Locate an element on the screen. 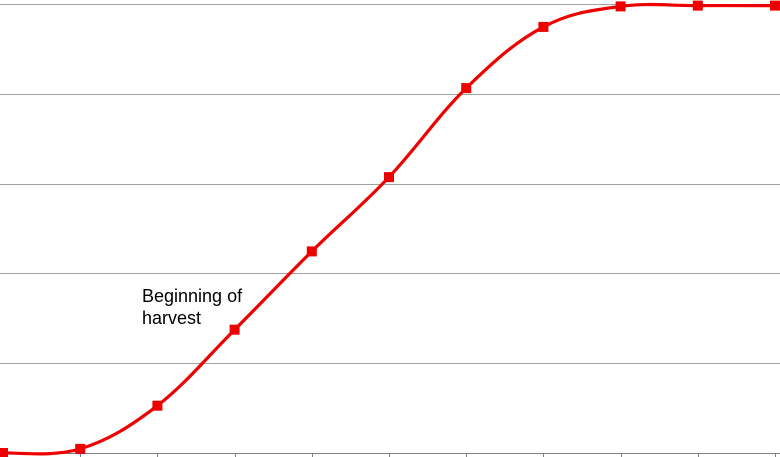  annotation-harvest: Beginning of harvest is located at coordinates (194, 307).